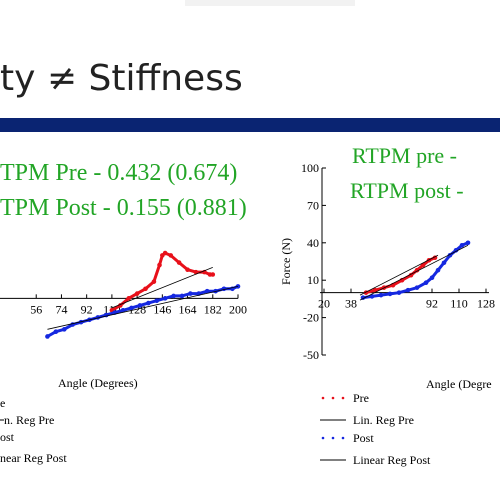 The image size is (500, 500). I want to click on x-tick-label: 128, so click(486, 304).